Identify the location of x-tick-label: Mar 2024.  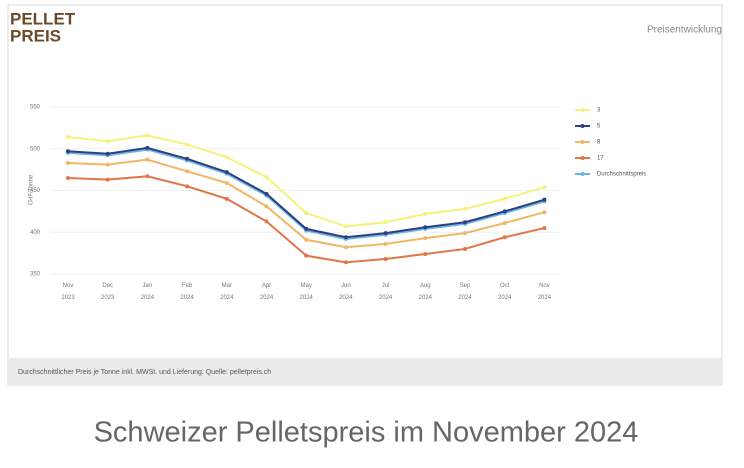
(227, 292).